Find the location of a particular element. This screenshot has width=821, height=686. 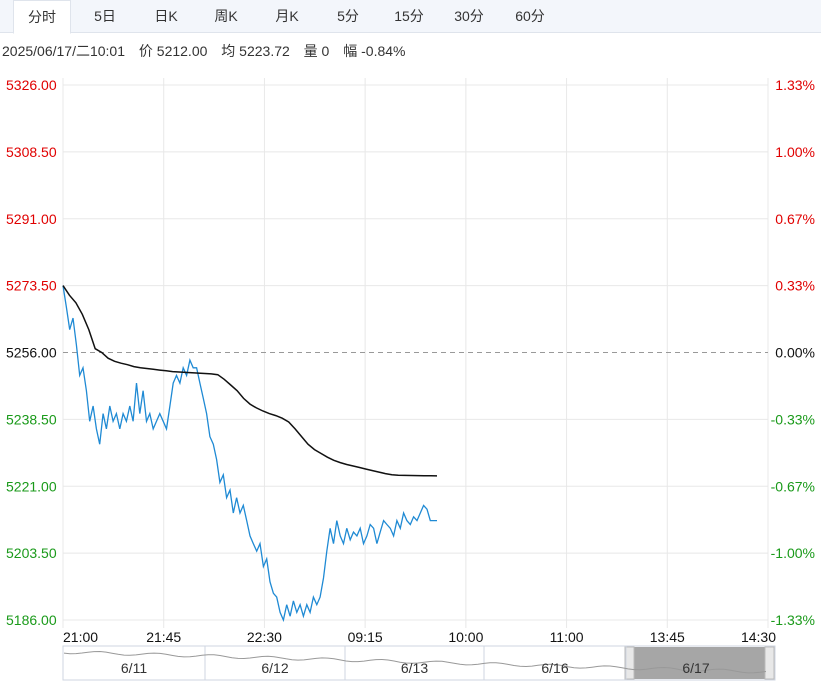

pct-tick-label: -1.00% is located at coordinates (793, 553).